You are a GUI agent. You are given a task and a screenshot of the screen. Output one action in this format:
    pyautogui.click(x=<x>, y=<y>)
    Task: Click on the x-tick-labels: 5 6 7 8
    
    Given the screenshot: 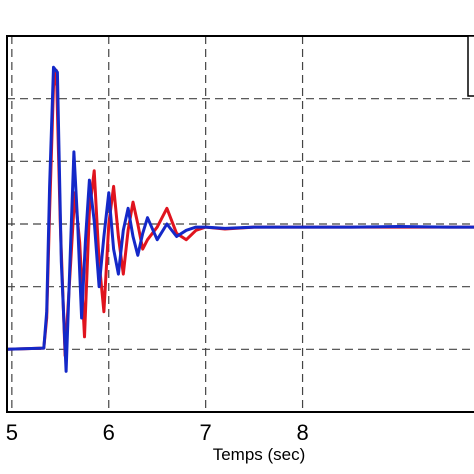 What is the action you would take?
    pyautogui.click(x=157, y=432)
    